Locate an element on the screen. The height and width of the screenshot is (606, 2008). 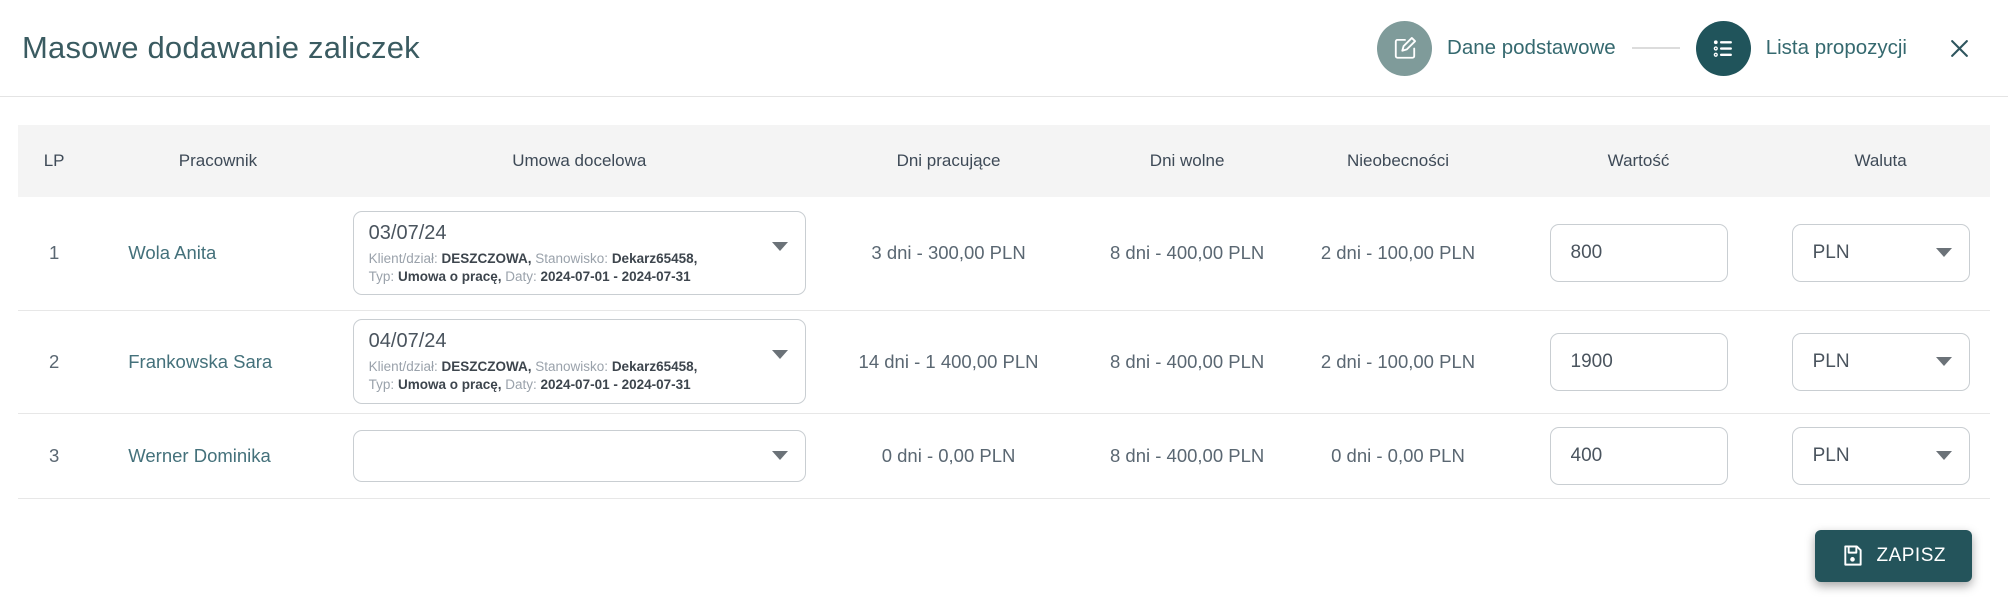
col-header-dni-pracujace: Dni pracujące is located at coordinates (948, 160).